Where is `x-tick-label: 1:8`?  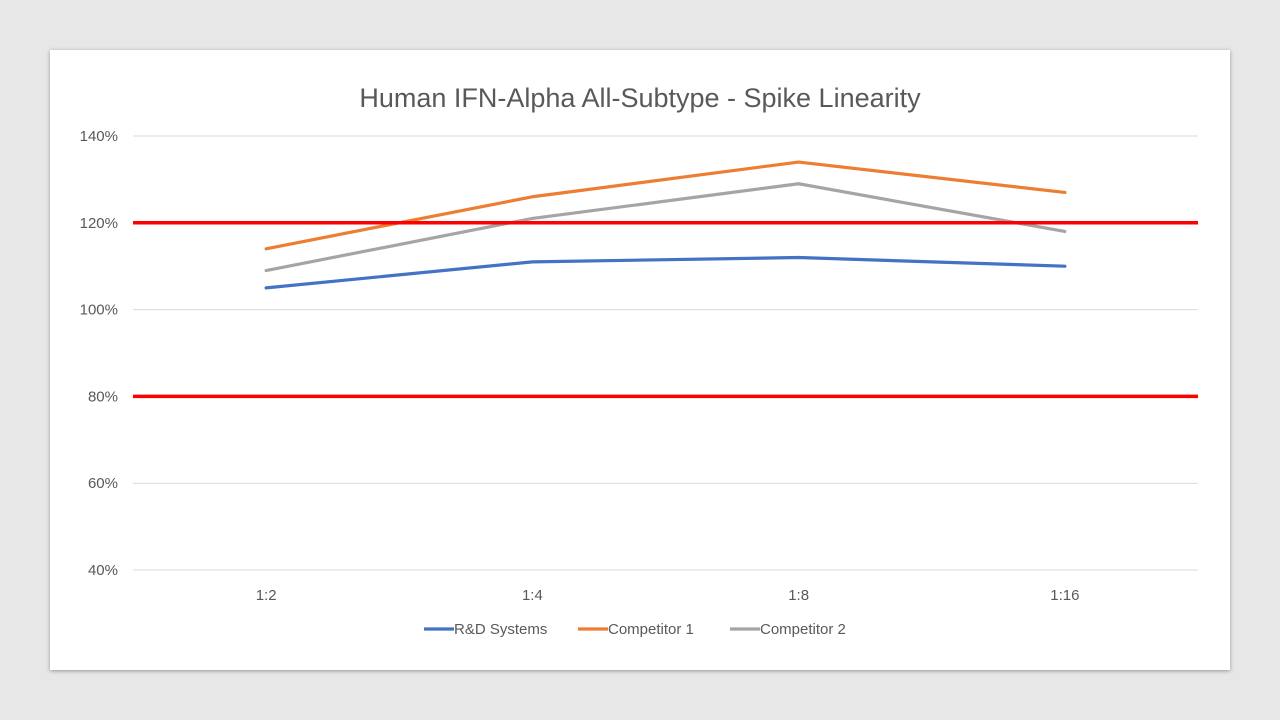
x-tick-label: 1:8 is located at coordinates (798, 595).